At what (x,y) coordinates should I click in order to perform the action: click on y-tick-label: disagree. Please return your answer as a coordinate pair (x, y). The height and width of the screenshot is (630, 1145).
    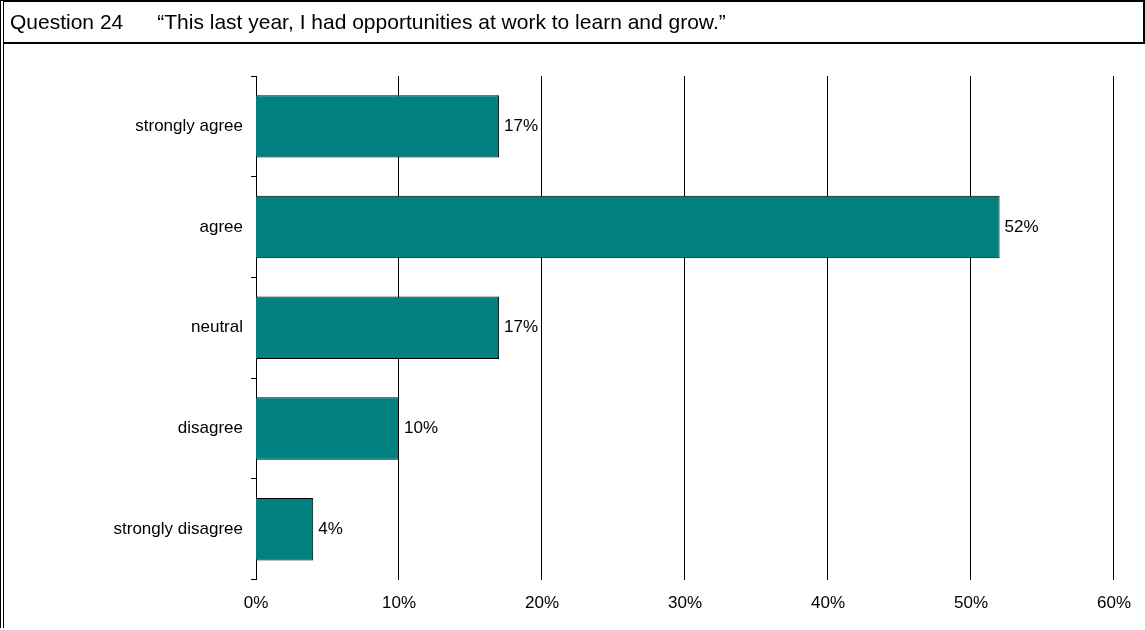
    Looking at the image, I should click on (210, 428).